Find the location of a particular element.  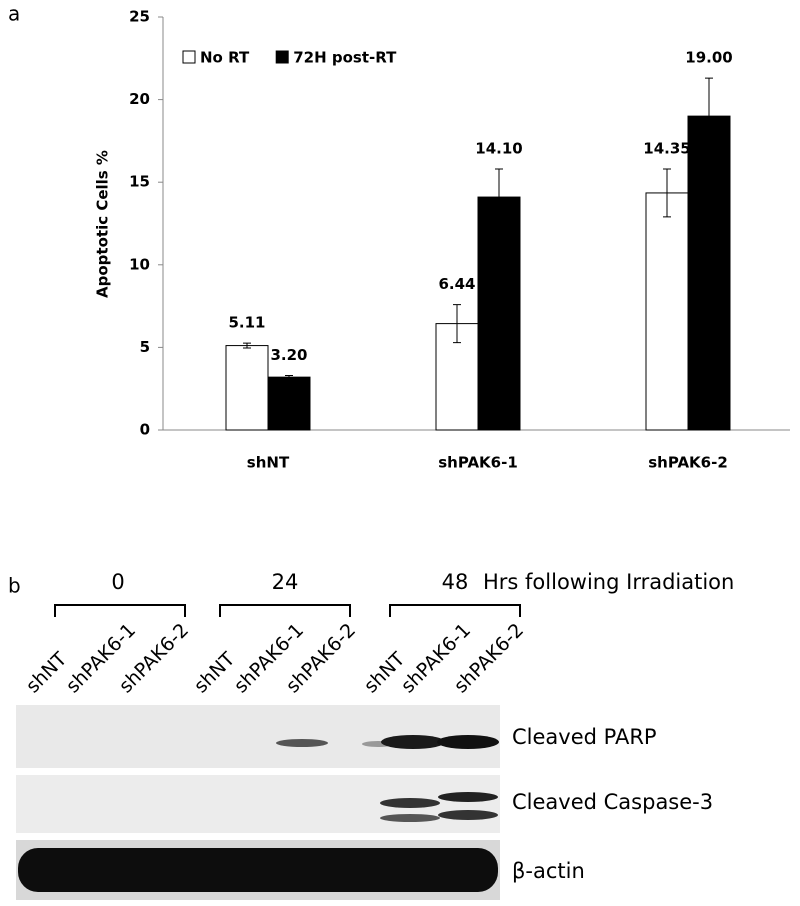

time-label: 24 is located at coordinates (285, 582).